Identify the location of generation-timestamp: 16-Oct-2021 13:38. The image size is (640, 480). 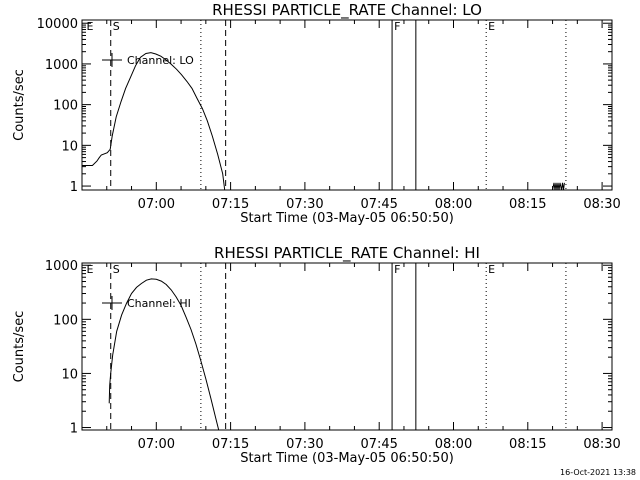
(598, 472).